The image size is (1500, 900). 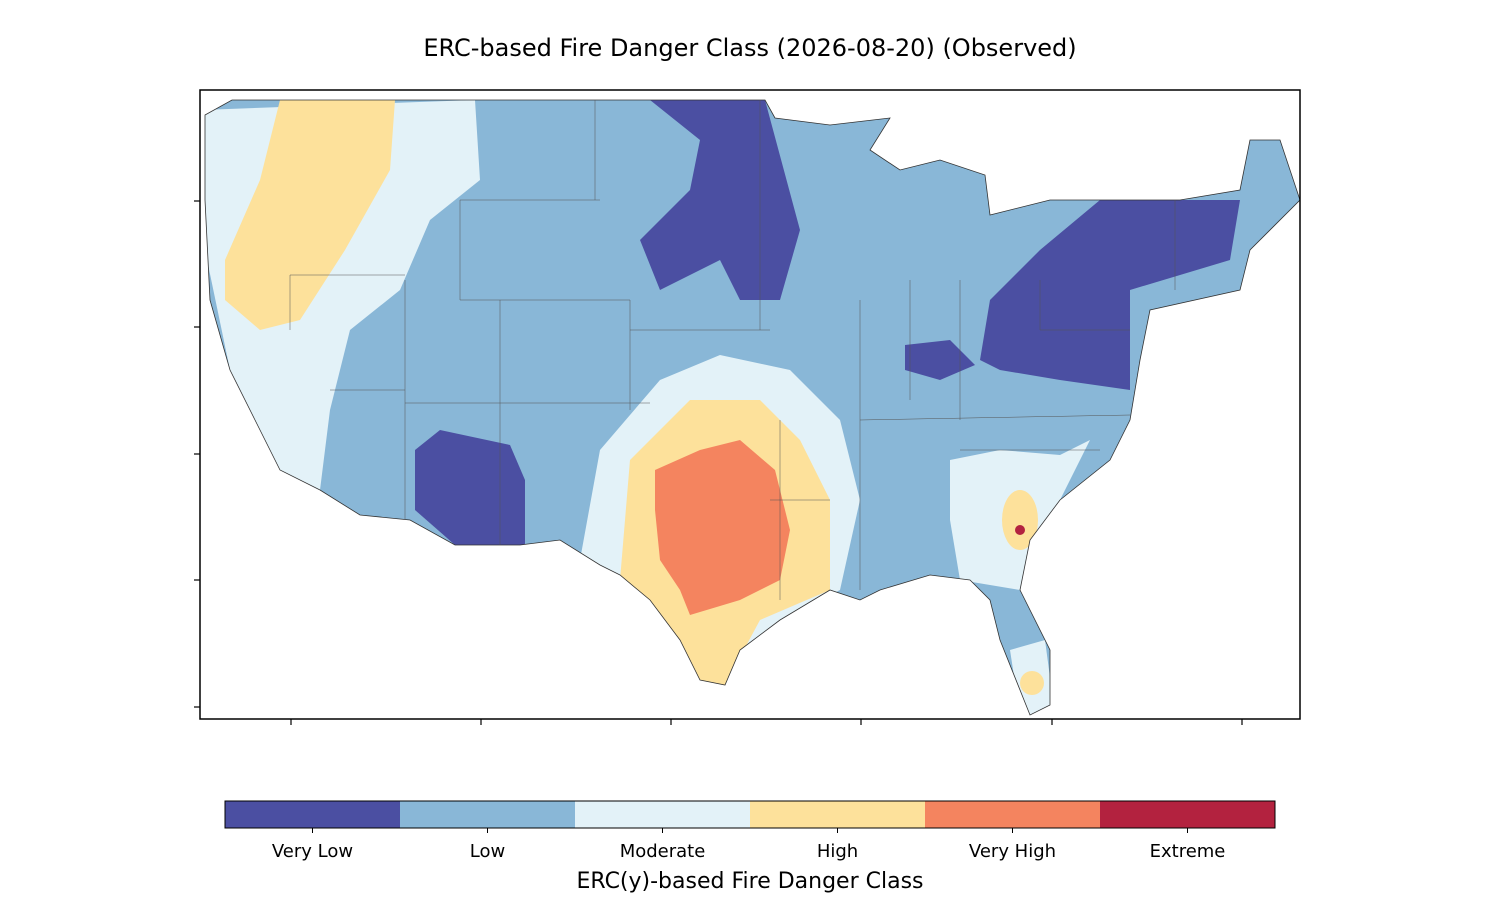 I want to click on colorbar-class-label: Very High, so click(x=1012, y=851).